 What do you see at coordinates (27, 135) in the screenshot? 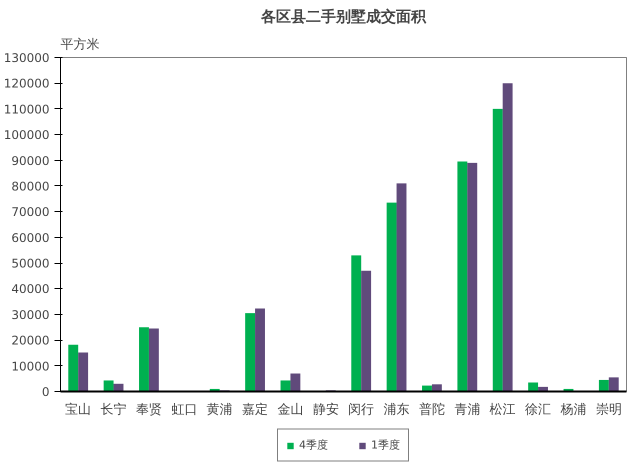
I see `y-tick-label: 100000` at bounding box center [27, 135].